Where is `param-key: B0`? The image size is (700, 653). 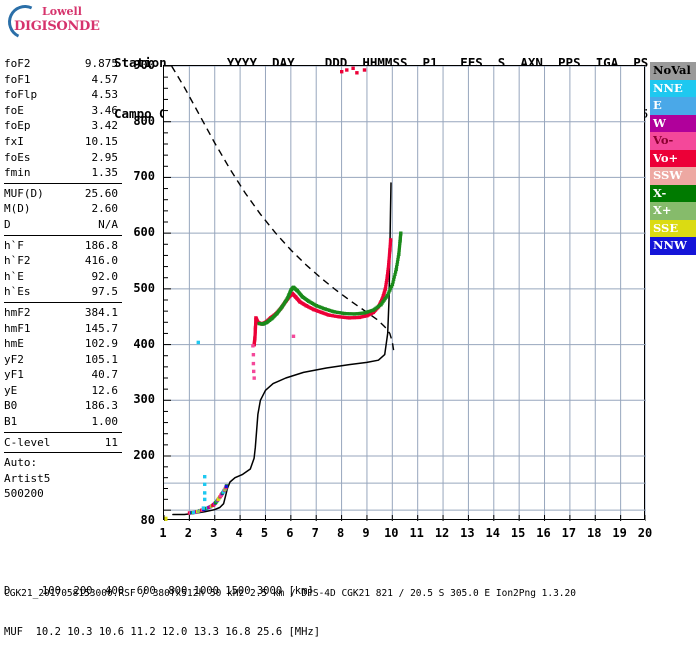 param-key: B0 is located at coordinates (11, 406).